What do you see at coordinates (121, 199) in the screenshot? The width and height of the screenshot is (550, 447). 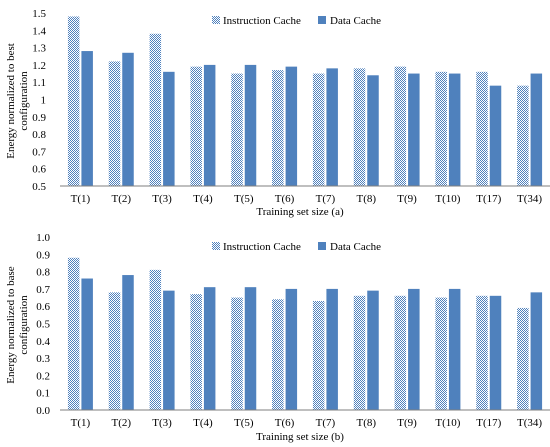 I see `chart-a-x-tick-label: T(2)` at bounding box center [121, 199].